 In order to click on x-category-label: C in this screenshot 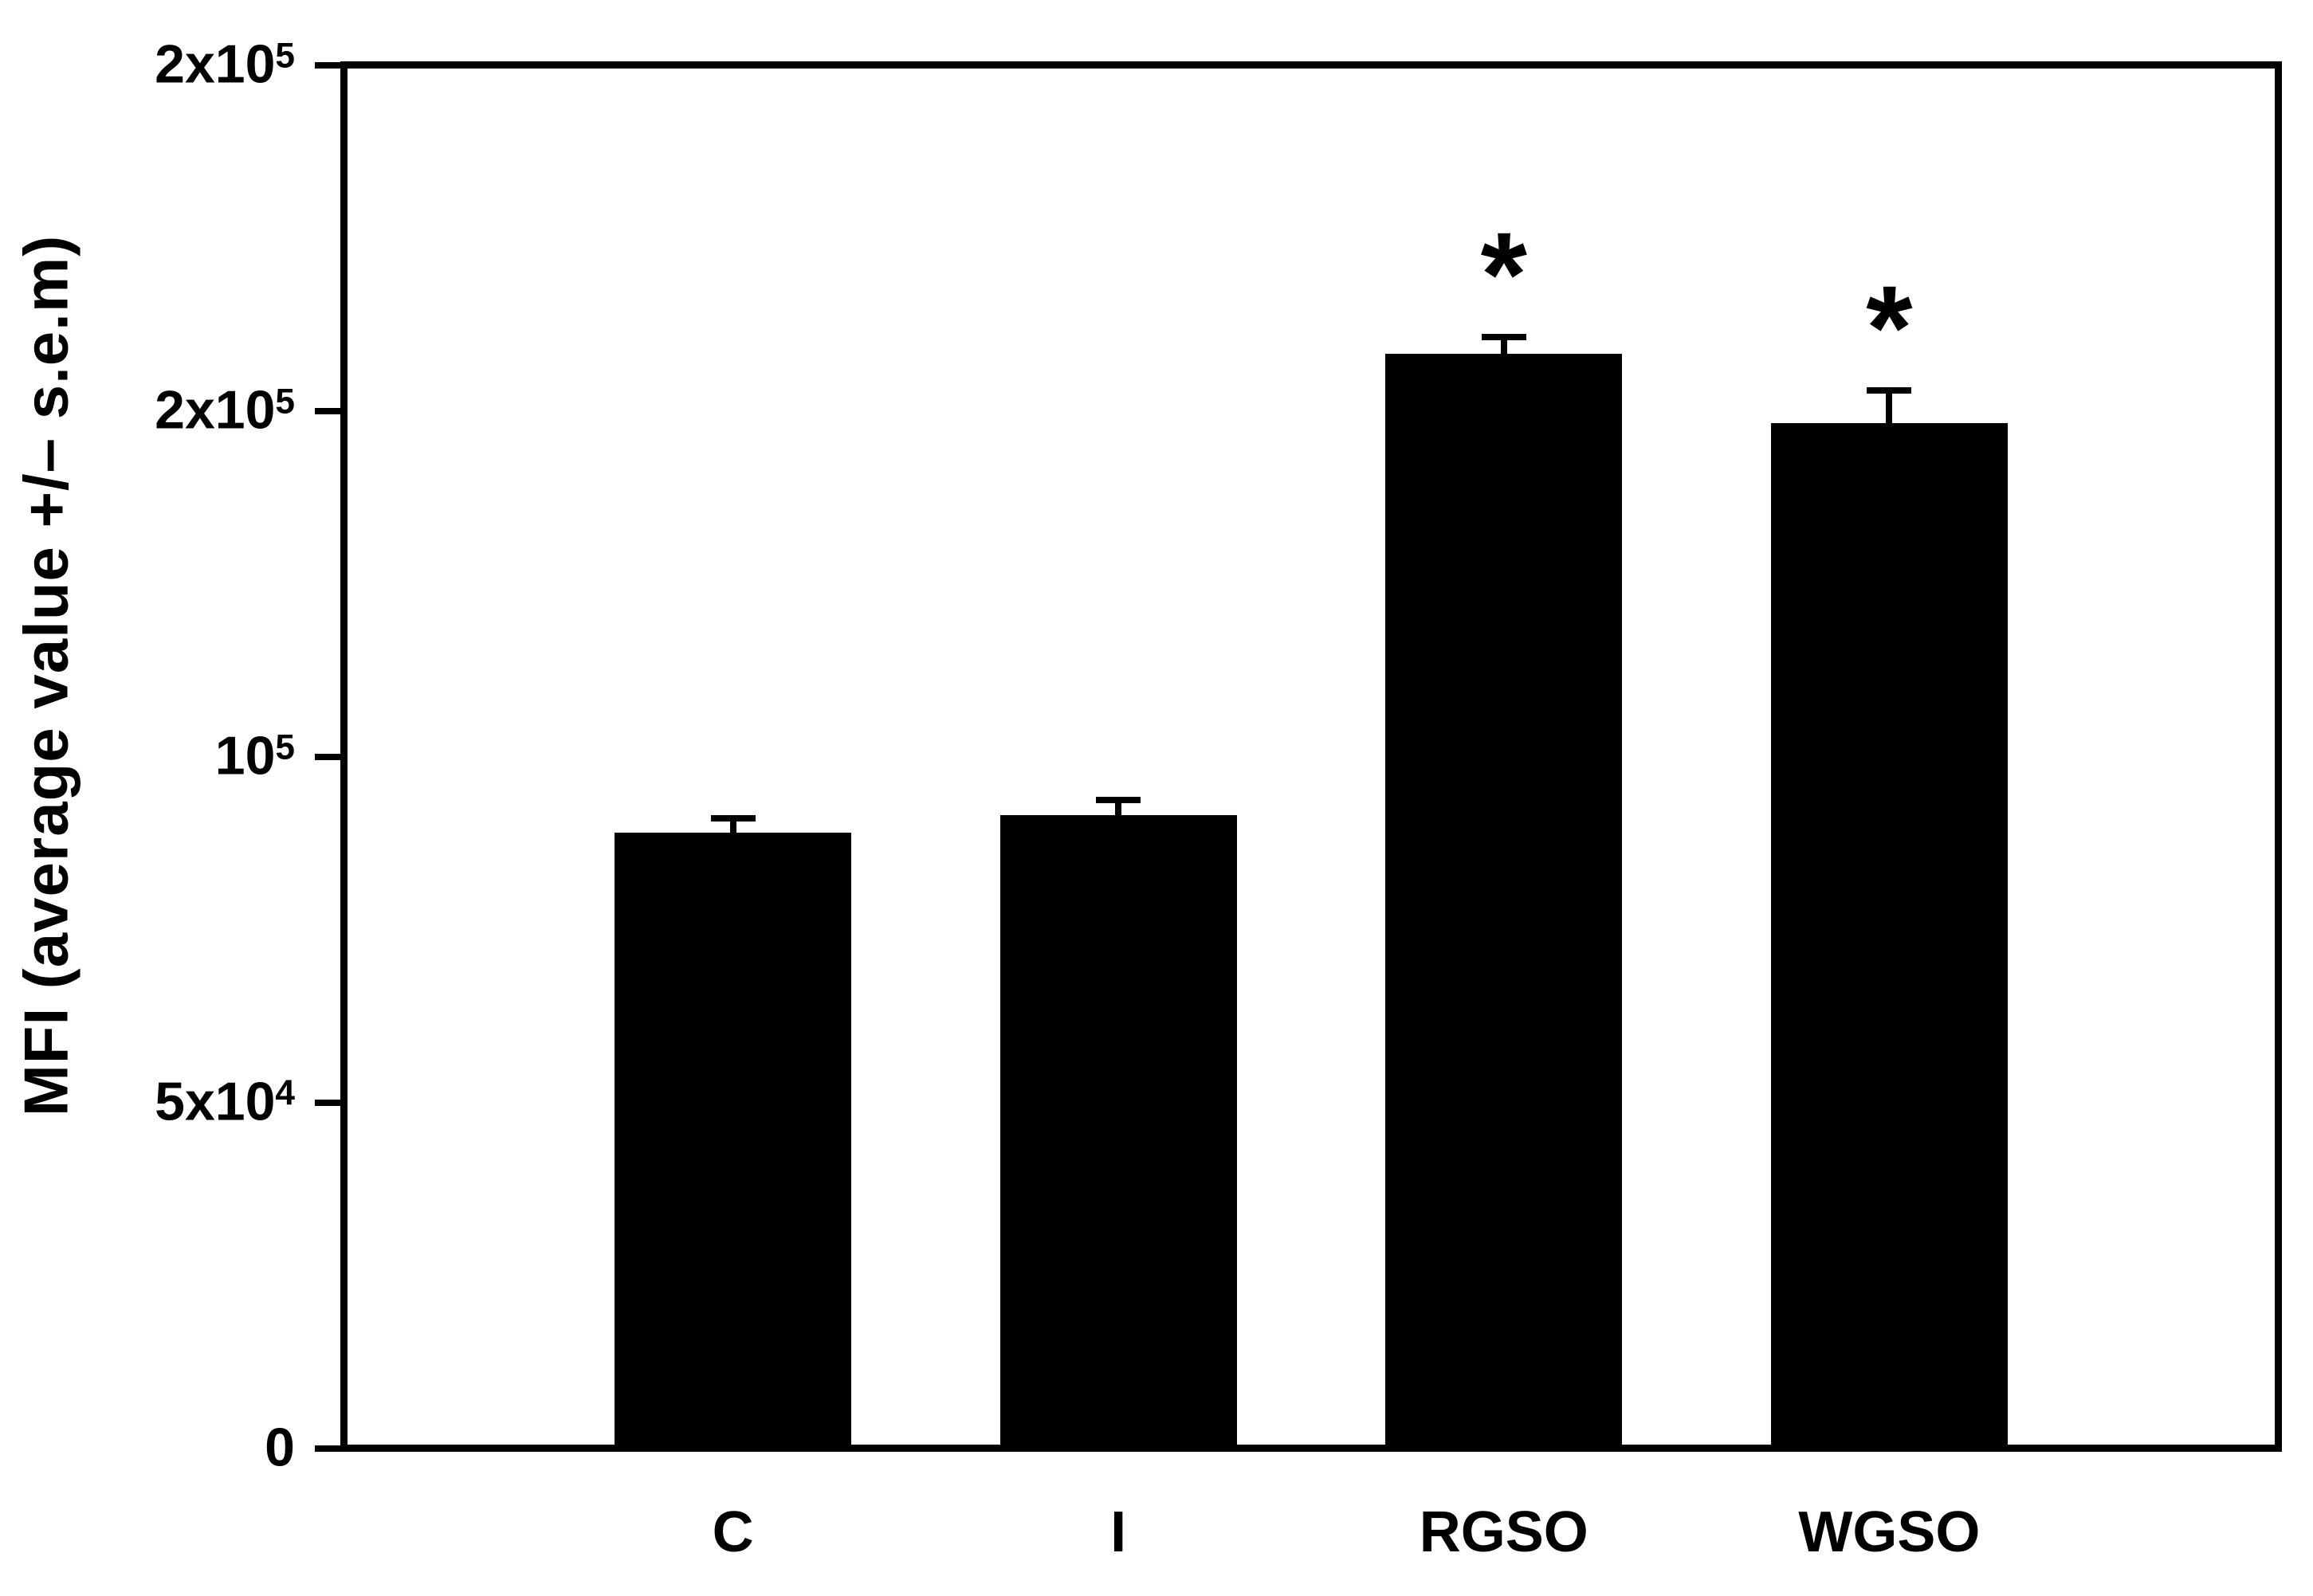, I will do `click(733, 1532)`.